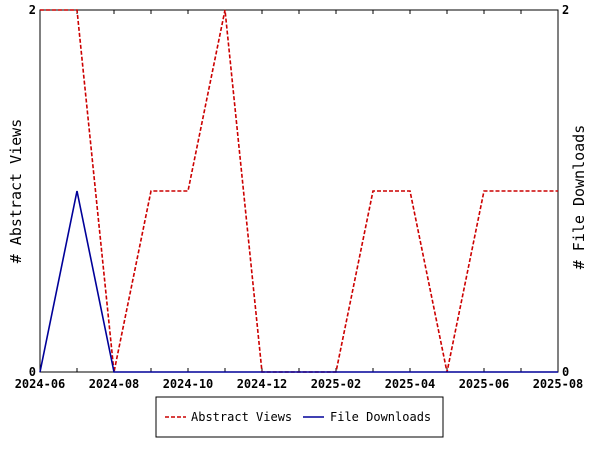 The image size is (600, 450). I want to click on legend: Abstract Views File Downloads, so click(299, 417).